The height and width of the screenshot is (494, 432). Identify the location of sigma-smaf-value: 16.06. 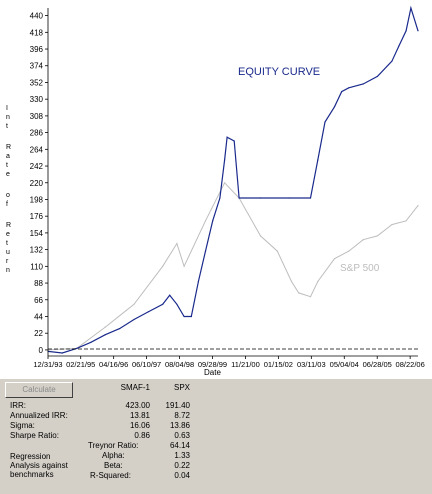
(139, 425).